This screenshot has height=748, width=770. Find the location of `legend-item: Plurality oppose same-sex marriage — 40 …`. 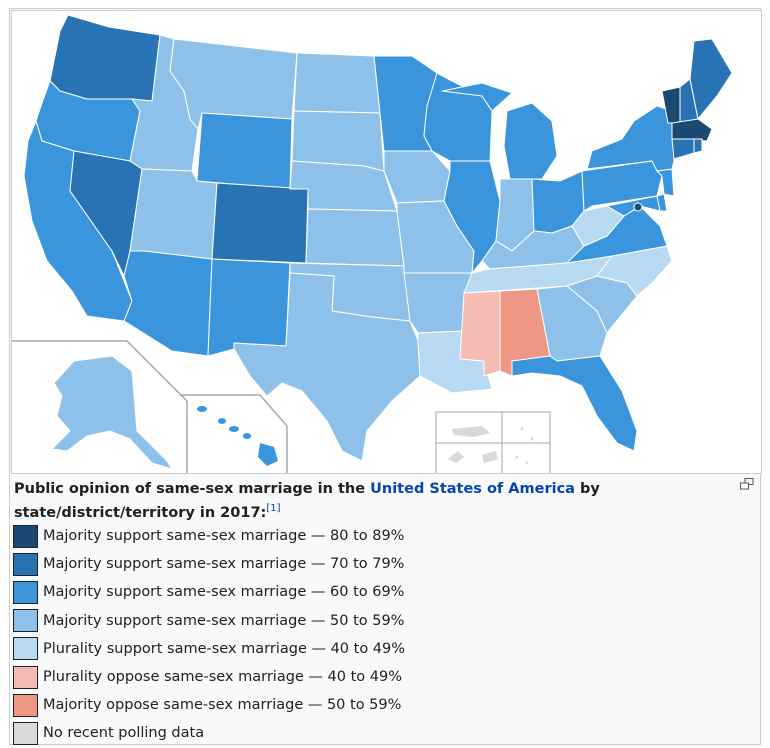

legend-item: Plurality oppose same-sex marriage — 40 … is located at coordinates (209, 677).